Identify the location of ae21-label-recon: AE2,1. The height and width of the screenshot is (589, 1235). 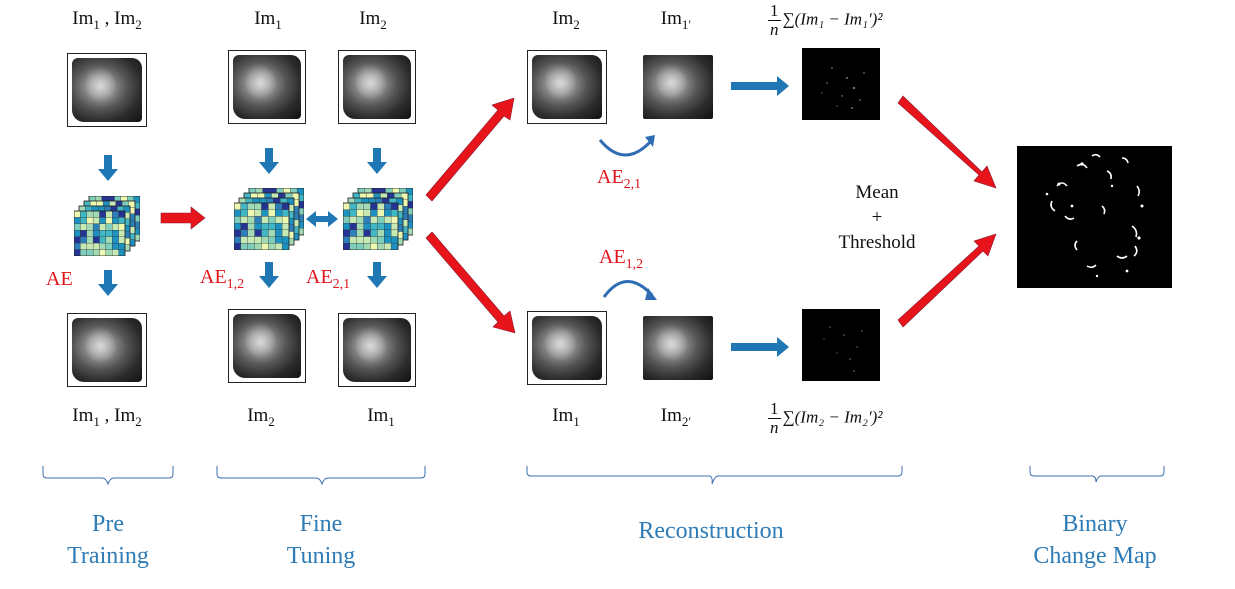
(619, 179).